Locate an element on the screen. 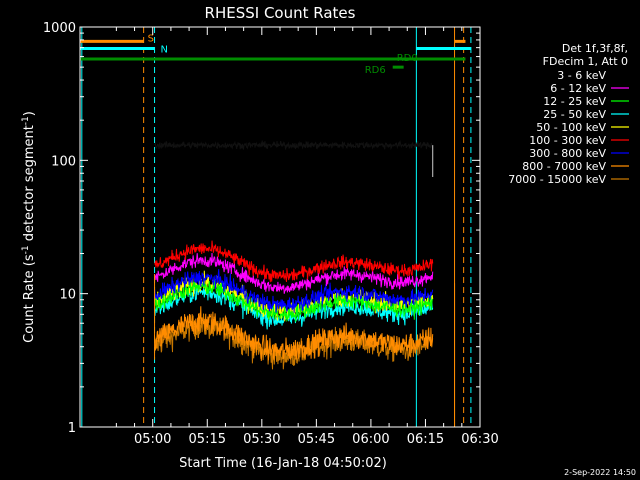 The width and height of the screenshot is (640, 480). legend-label-6: 300 - 800 keV is located at coordinates (567, 153).